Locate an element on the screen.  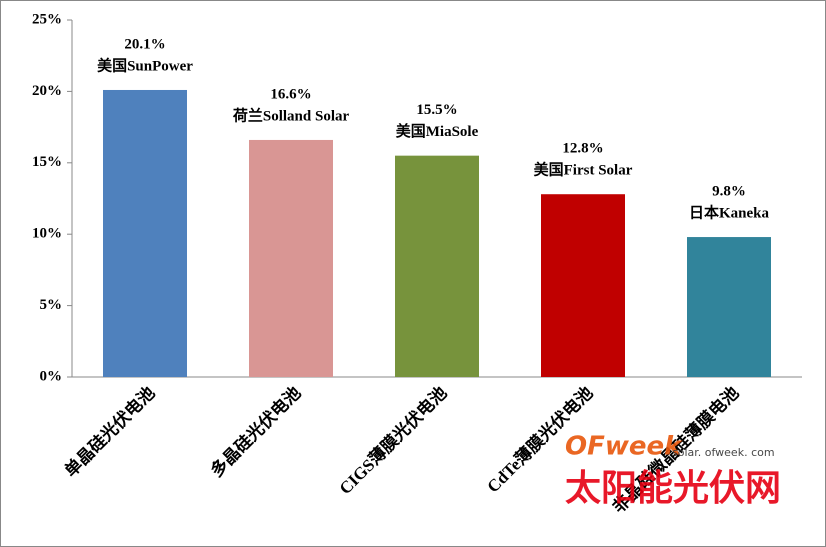
value-label: 20.1% is located at coordinates (144, 44).